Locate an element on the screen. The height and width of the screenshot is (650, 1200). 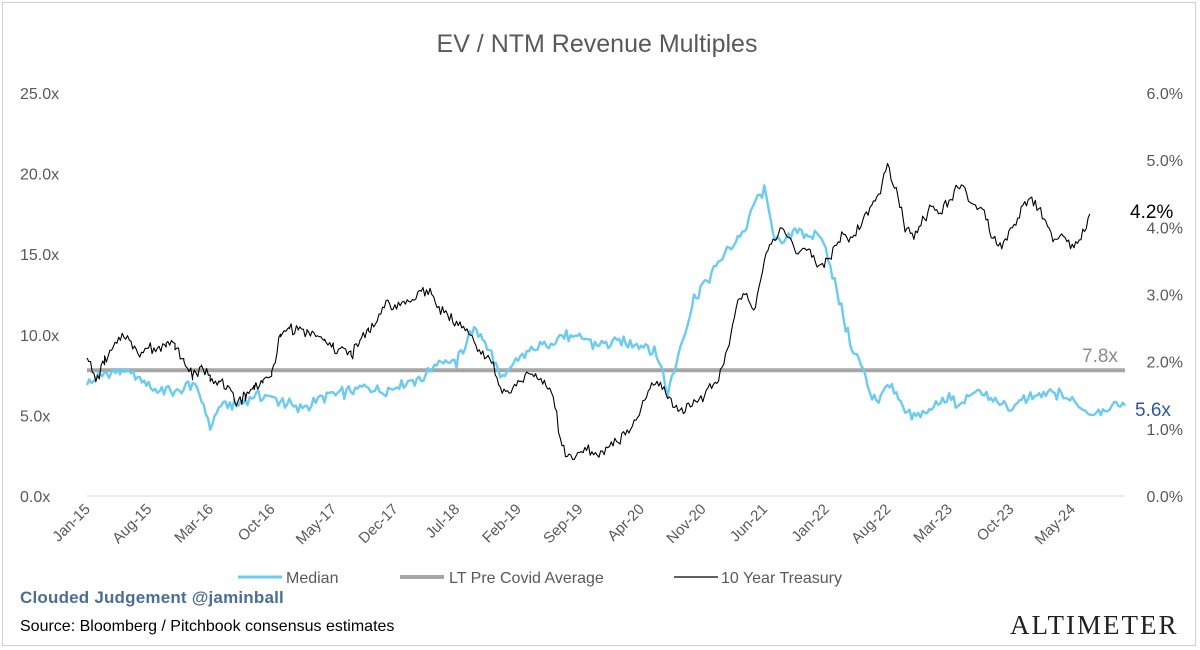
x-tick-label: Aug-15 is located at coordinates (132, 524).